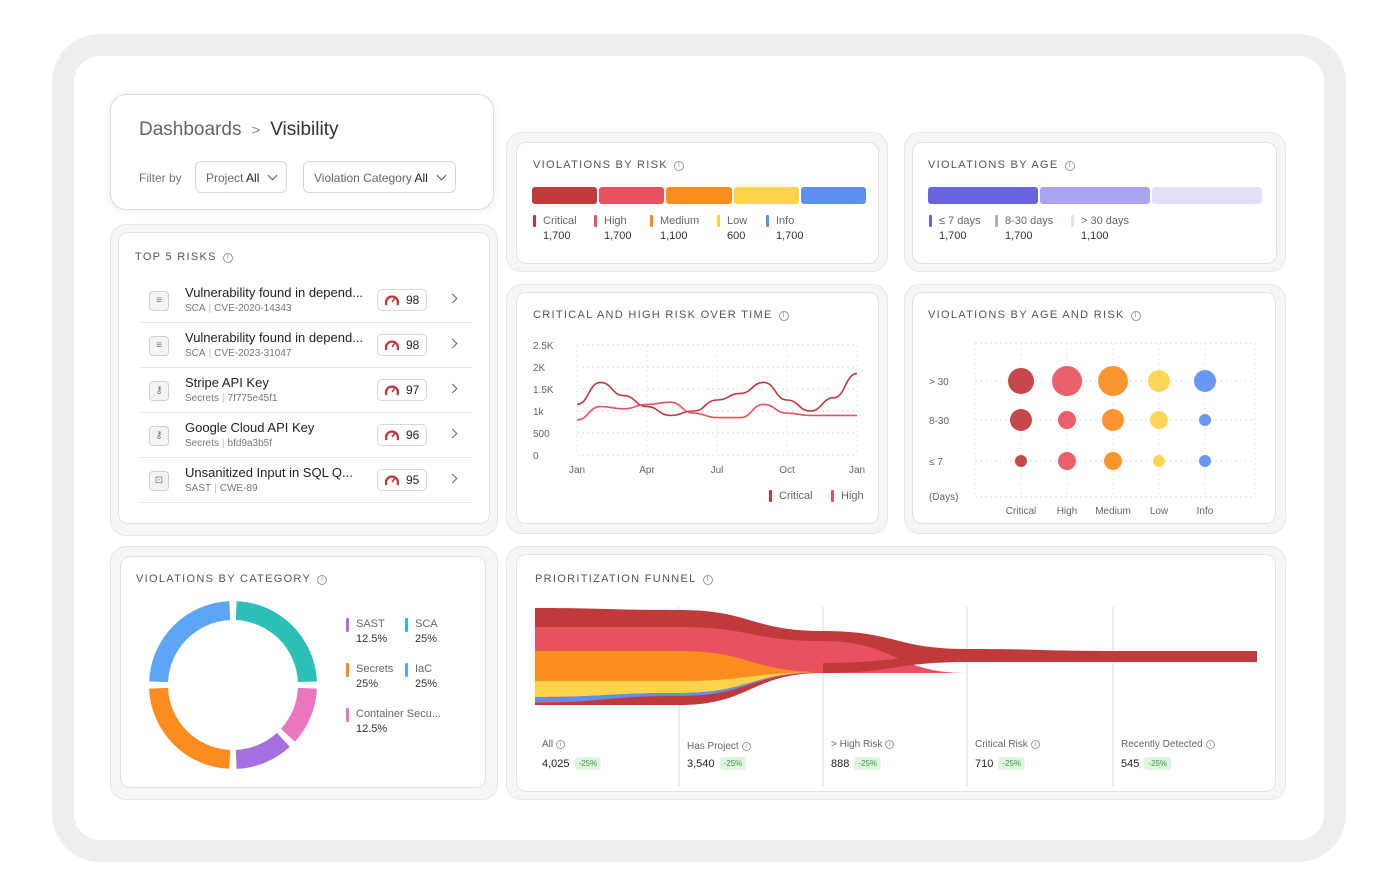 The height and width of the screenshot is (896, 1400). What do you see at coordinates (366, 632) in the screenshot?
I see `category-legend-item: SAST 12.5%` at bounding box center [366, 632].